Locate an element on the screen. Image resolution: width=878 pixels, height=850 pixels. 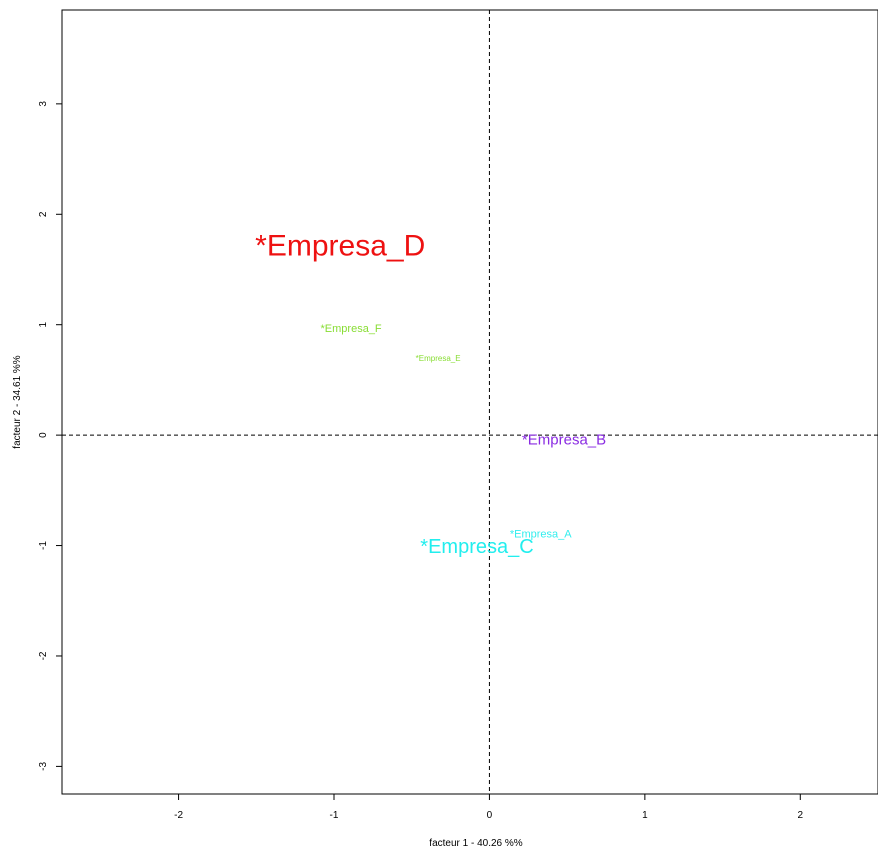
x-tick-label: 1 is located at coordinates (645, 815).